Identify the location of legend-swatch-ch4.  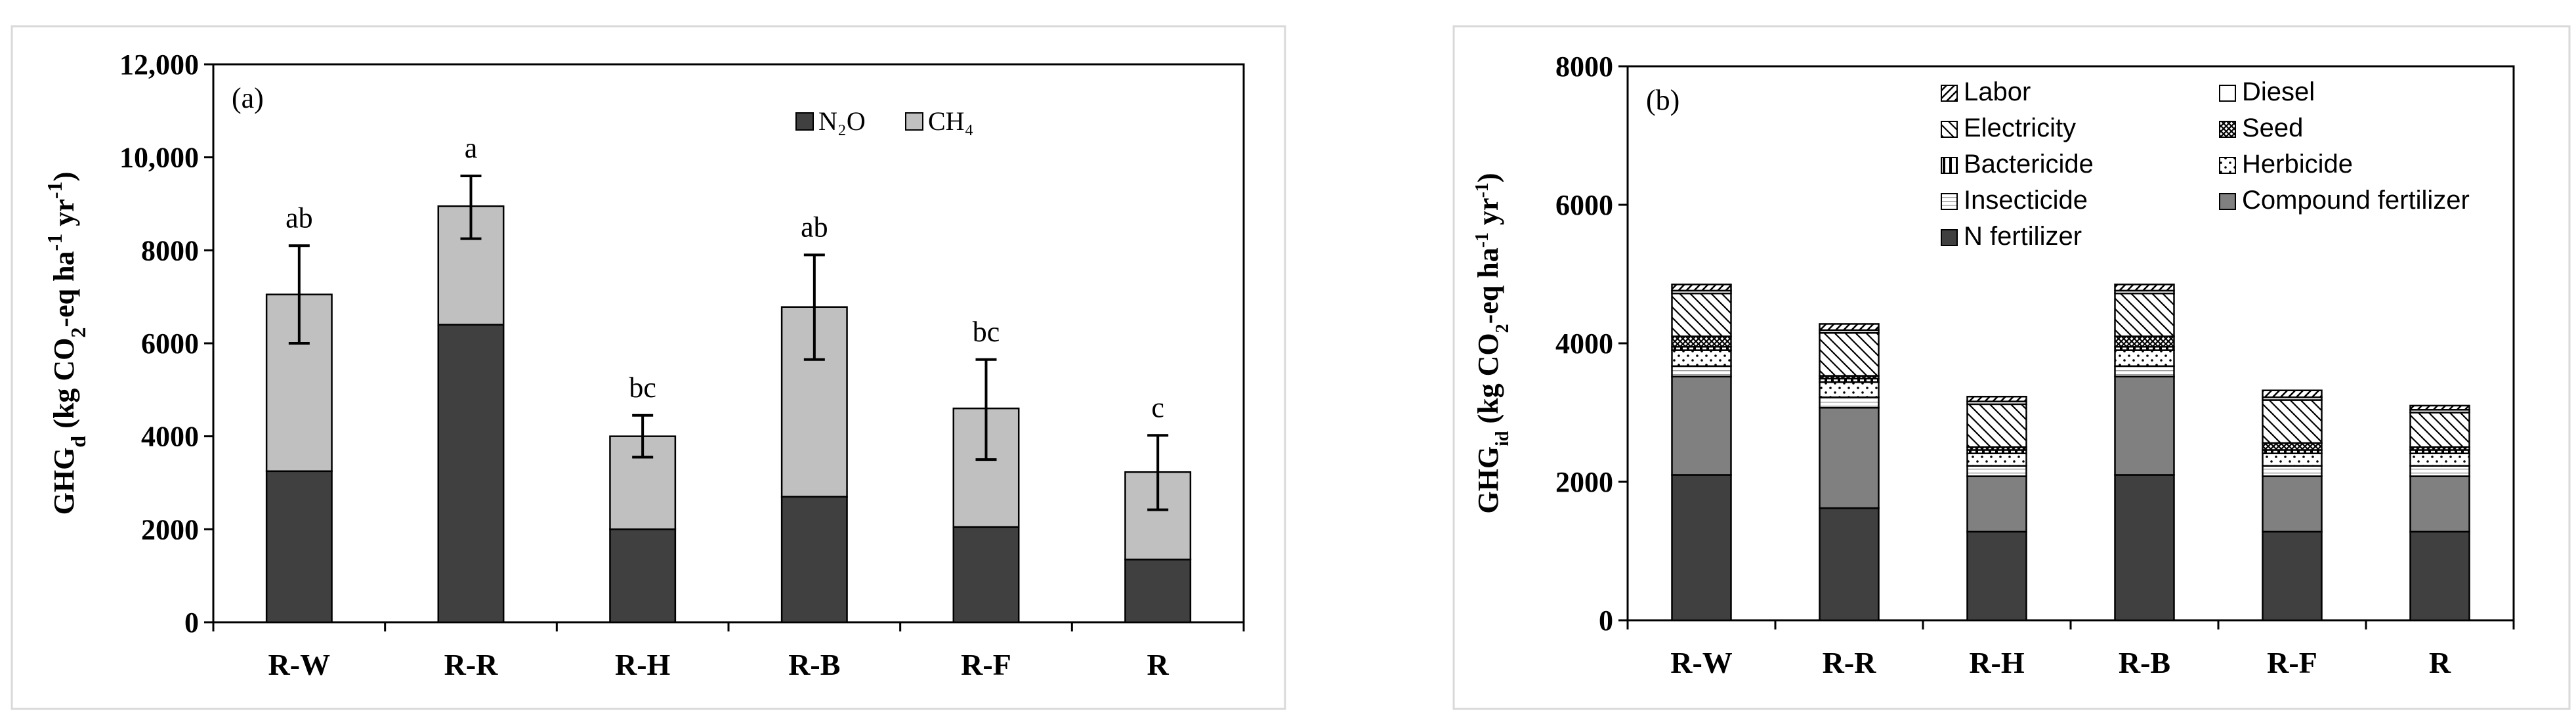
(914, 122).